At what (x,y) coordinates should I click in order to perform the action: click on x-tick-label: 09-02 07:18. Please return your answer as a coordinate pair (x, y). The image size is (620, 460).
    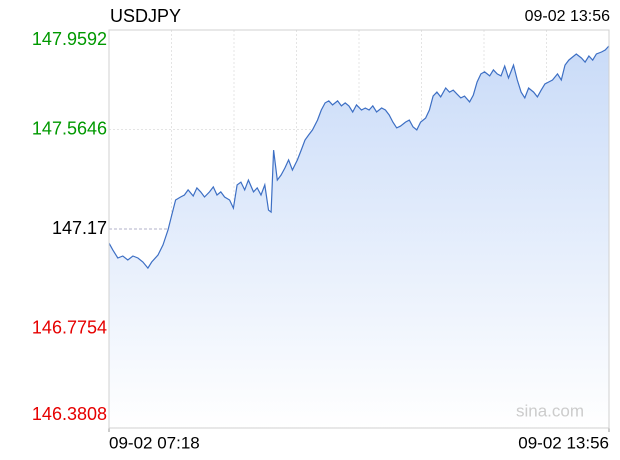
    Looking at the image, I should click on (154, 442).